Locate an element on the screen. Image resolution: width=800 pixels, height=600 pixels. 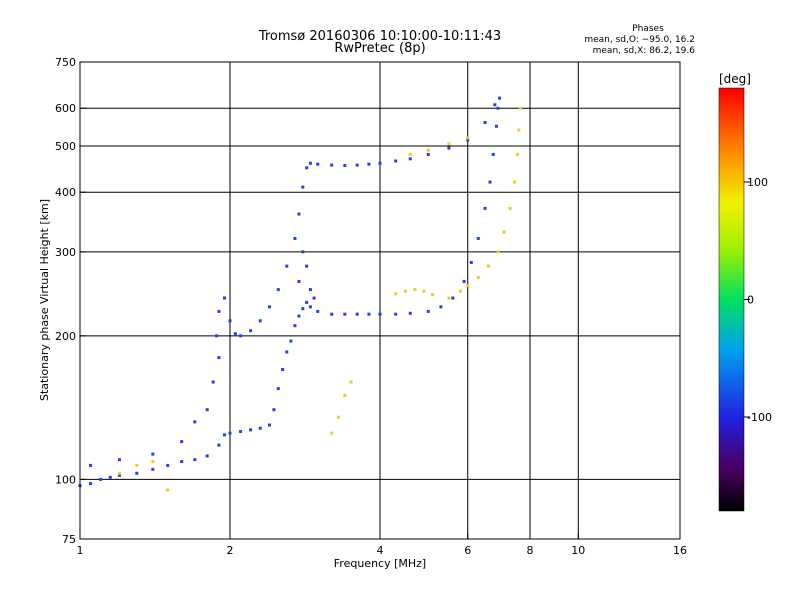
x-tick-label: 10 is located at coordinates (578, 550).